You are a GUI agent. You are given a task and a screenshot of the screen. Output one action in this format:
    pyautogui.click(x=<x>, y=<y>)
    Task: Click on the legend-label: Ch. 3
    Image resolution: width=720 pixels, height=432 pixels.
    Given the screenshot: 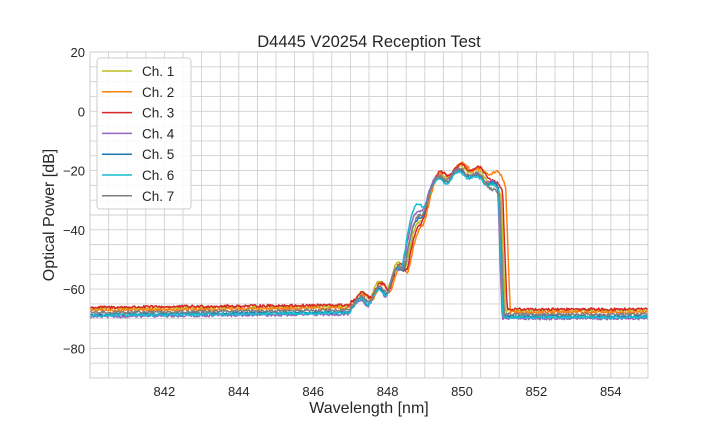 What is the action you would take?
    pyautogui.click(x=158, y=113)
    